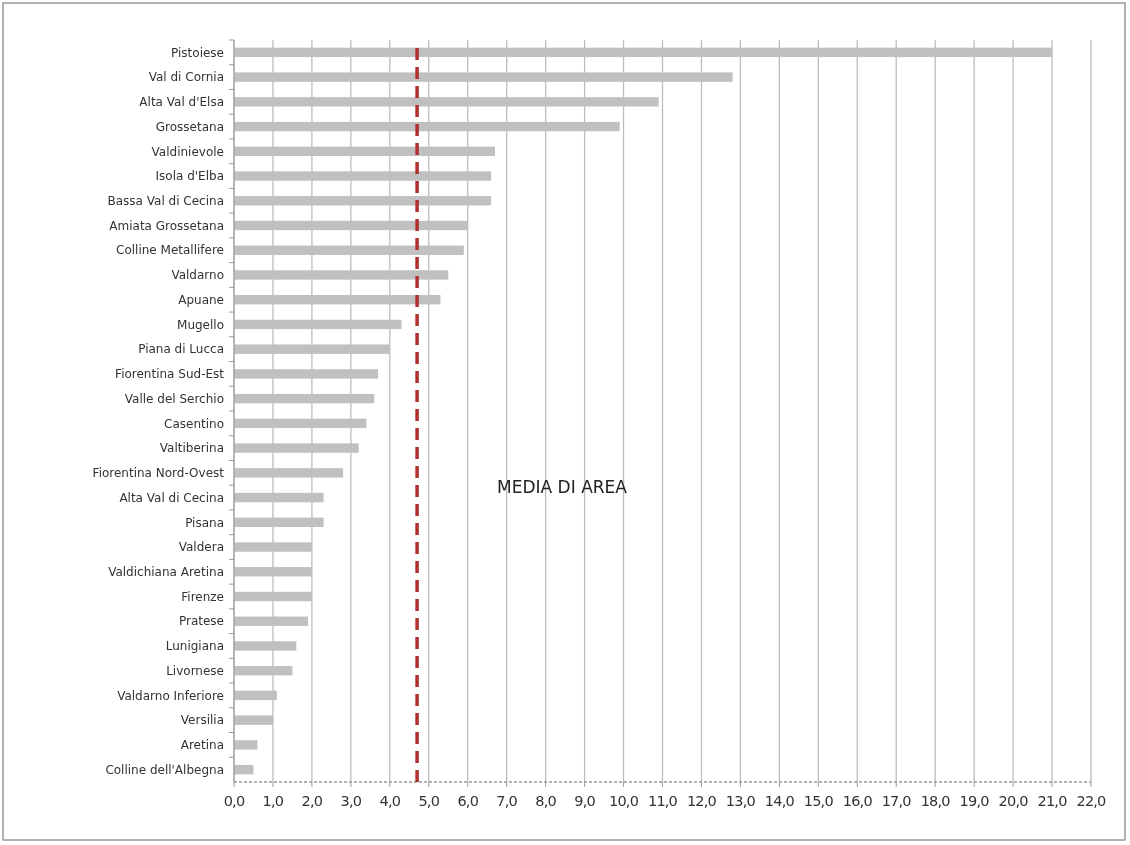 This screenshot has height=845, width=1130. Describe the element at coordinates (202, 720) in the screenshot. I see `y-tick-label: Versilia` at that location.